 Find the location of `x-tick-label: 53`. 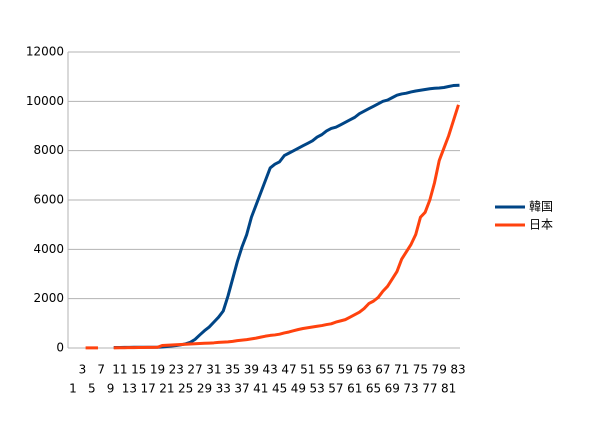

x-tick-label: 53 is located at coordinates (317, 389).